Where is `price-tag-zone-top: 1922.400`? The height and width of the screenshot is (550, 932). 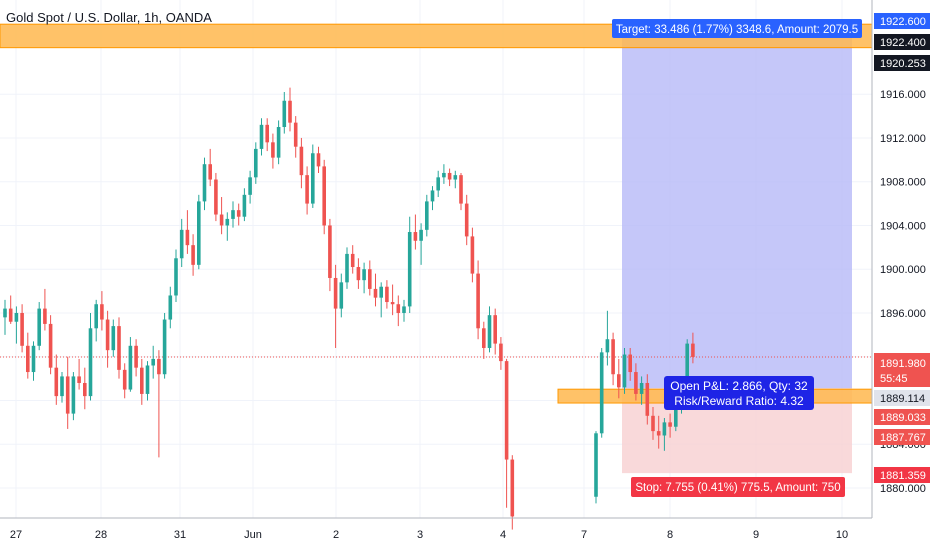 price-tag-zone-top: 1922.400 is located at coordinates (903, 43).